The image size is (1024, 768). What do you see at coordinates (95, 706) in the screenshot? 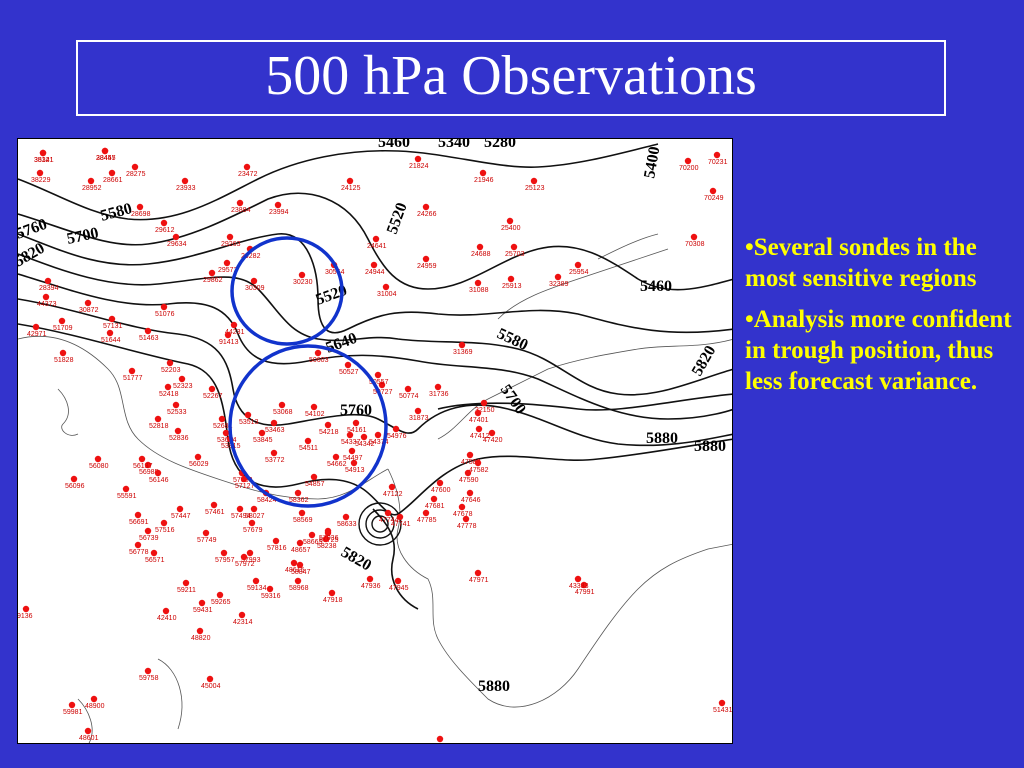
I see `station-number: 48900` at bounding box center [95, 706].